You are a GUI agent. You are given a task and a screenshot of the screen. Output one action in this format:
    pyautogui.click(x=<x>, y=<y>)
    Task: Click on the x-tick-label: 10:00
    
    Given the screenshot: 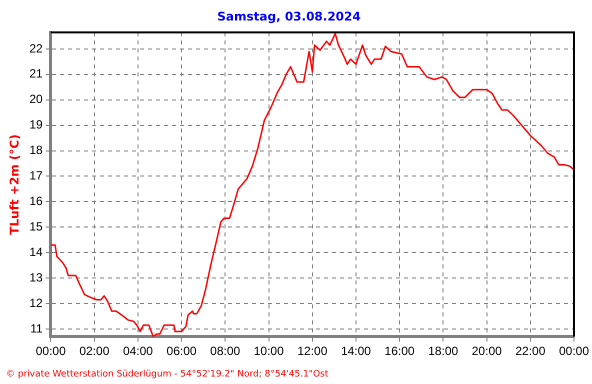 What is the action you would take?
    pyautogui.click(x=269, y=351)
    